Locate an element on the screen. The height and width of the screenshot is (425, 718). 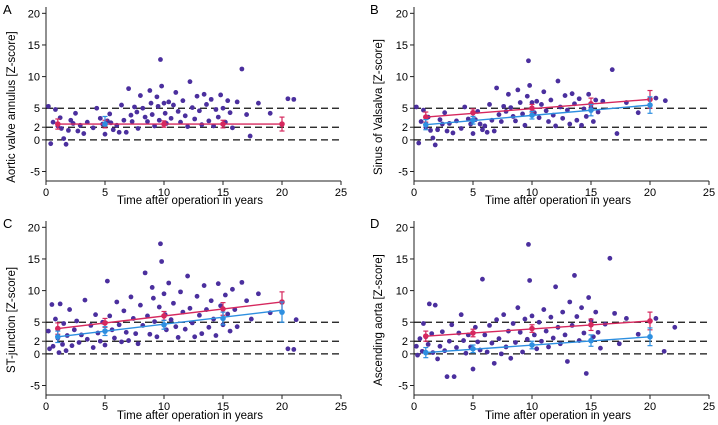
y-tick-label: 5 is located at coordinates (37, 323).